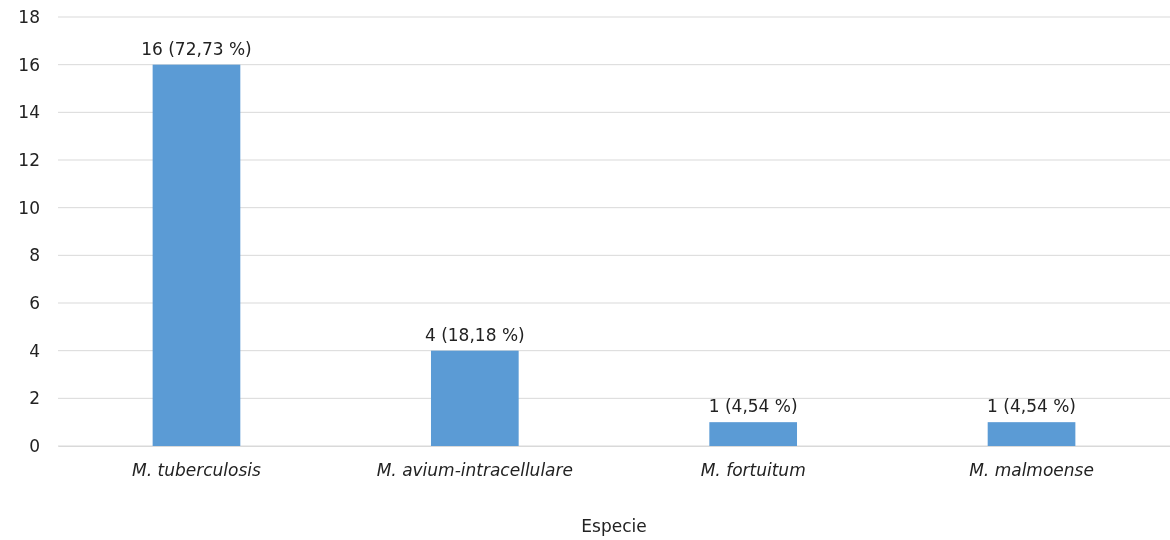 The image size is (1170, 540). Describe the element at coordinates (29, 64) in the screenshot. I see `y-tick-label: 16` at that location.